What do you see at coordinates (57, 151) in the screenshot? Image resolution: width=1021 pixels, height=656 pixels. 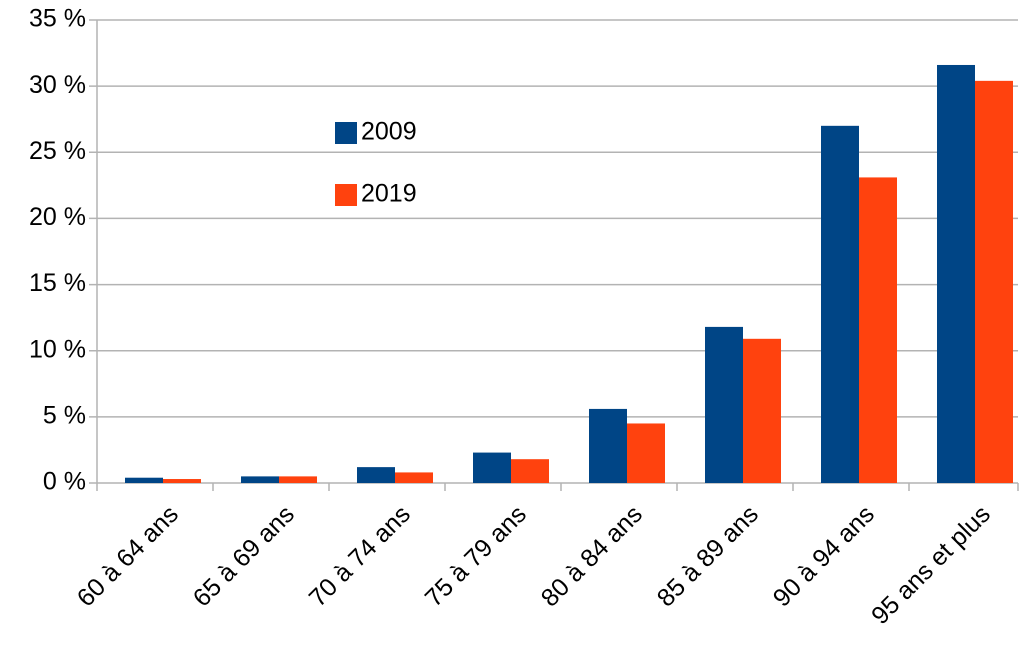 I see `y-tick-label: 25 %` at bounding box center [57, 151].